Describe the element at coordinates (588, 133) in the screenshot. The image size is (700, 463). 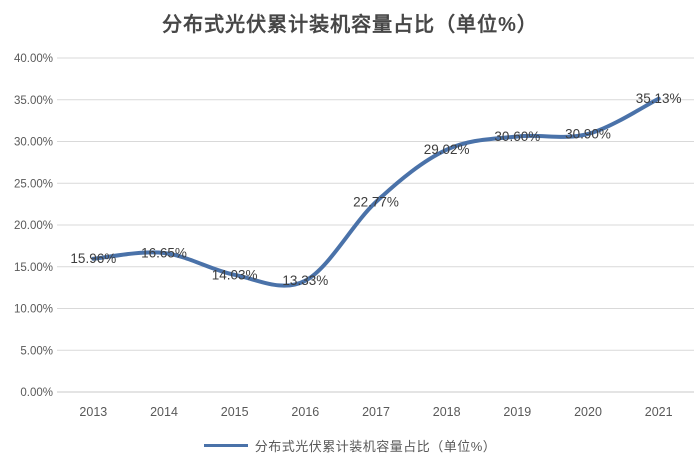
I see `data-label: 30.90%` at that location.